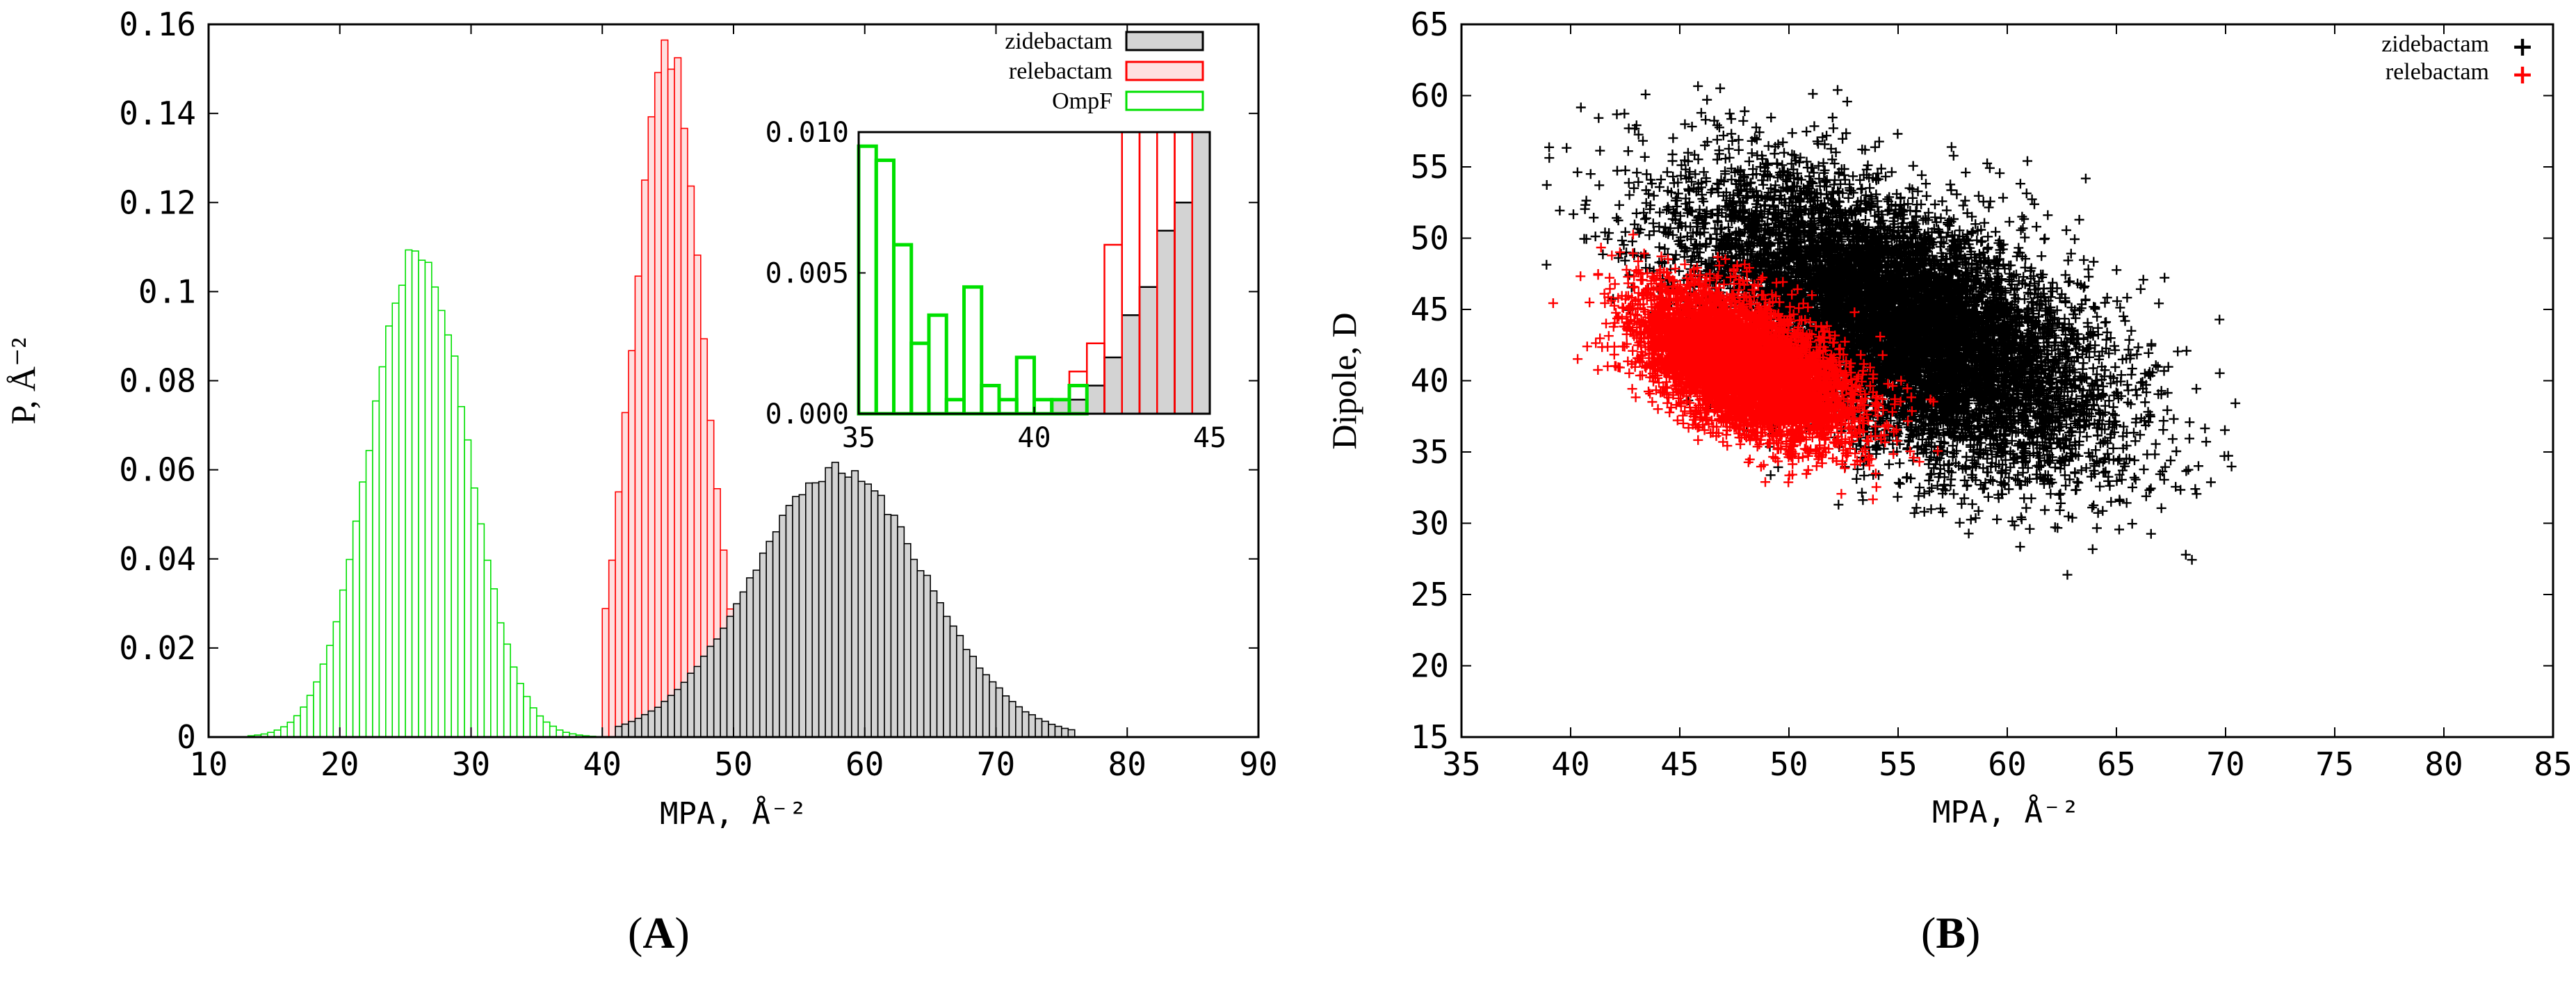 The image size is (2576, 986). Describe the element at coordinates (2522, 46) in the screenshot. I see `legend-marker-zidebactam: +` at that location.